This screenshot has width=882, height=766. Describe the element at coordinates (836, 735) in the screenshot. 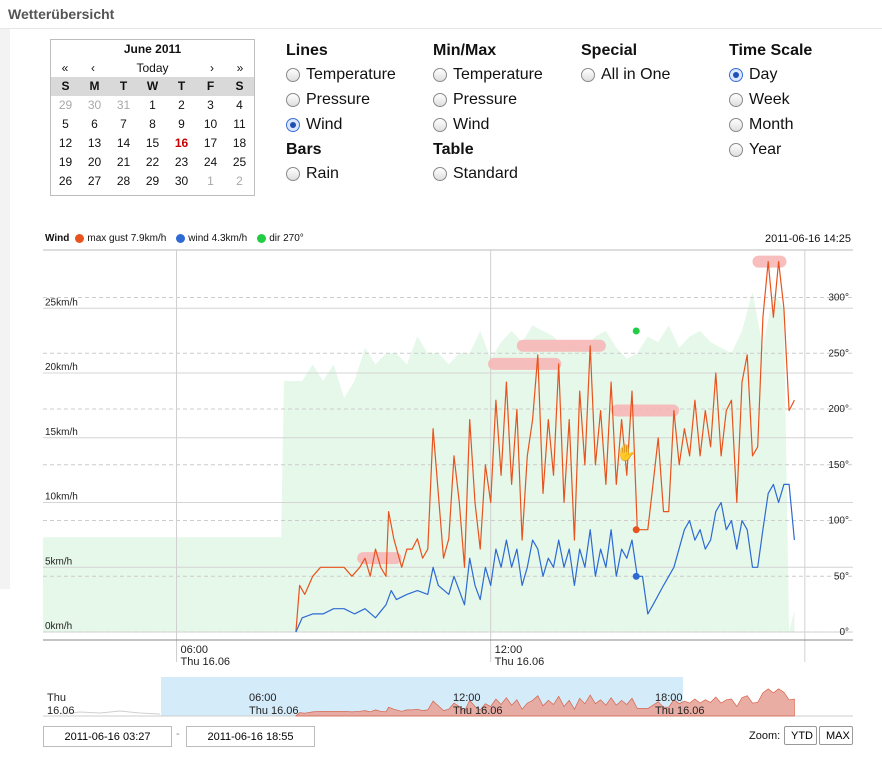

I see `zoom-max-button: MAX` at that location.